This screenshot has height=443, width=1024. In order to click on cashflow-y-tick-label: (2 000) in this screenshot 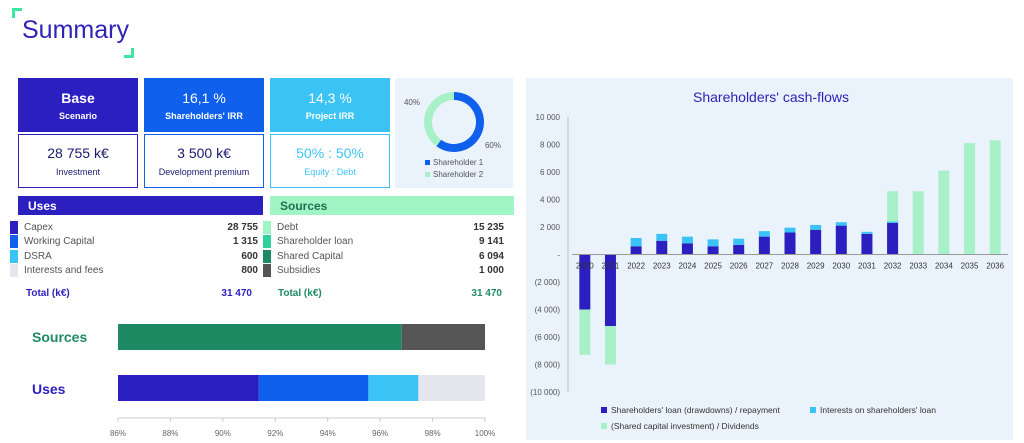, I will do `click(548, 282)`.